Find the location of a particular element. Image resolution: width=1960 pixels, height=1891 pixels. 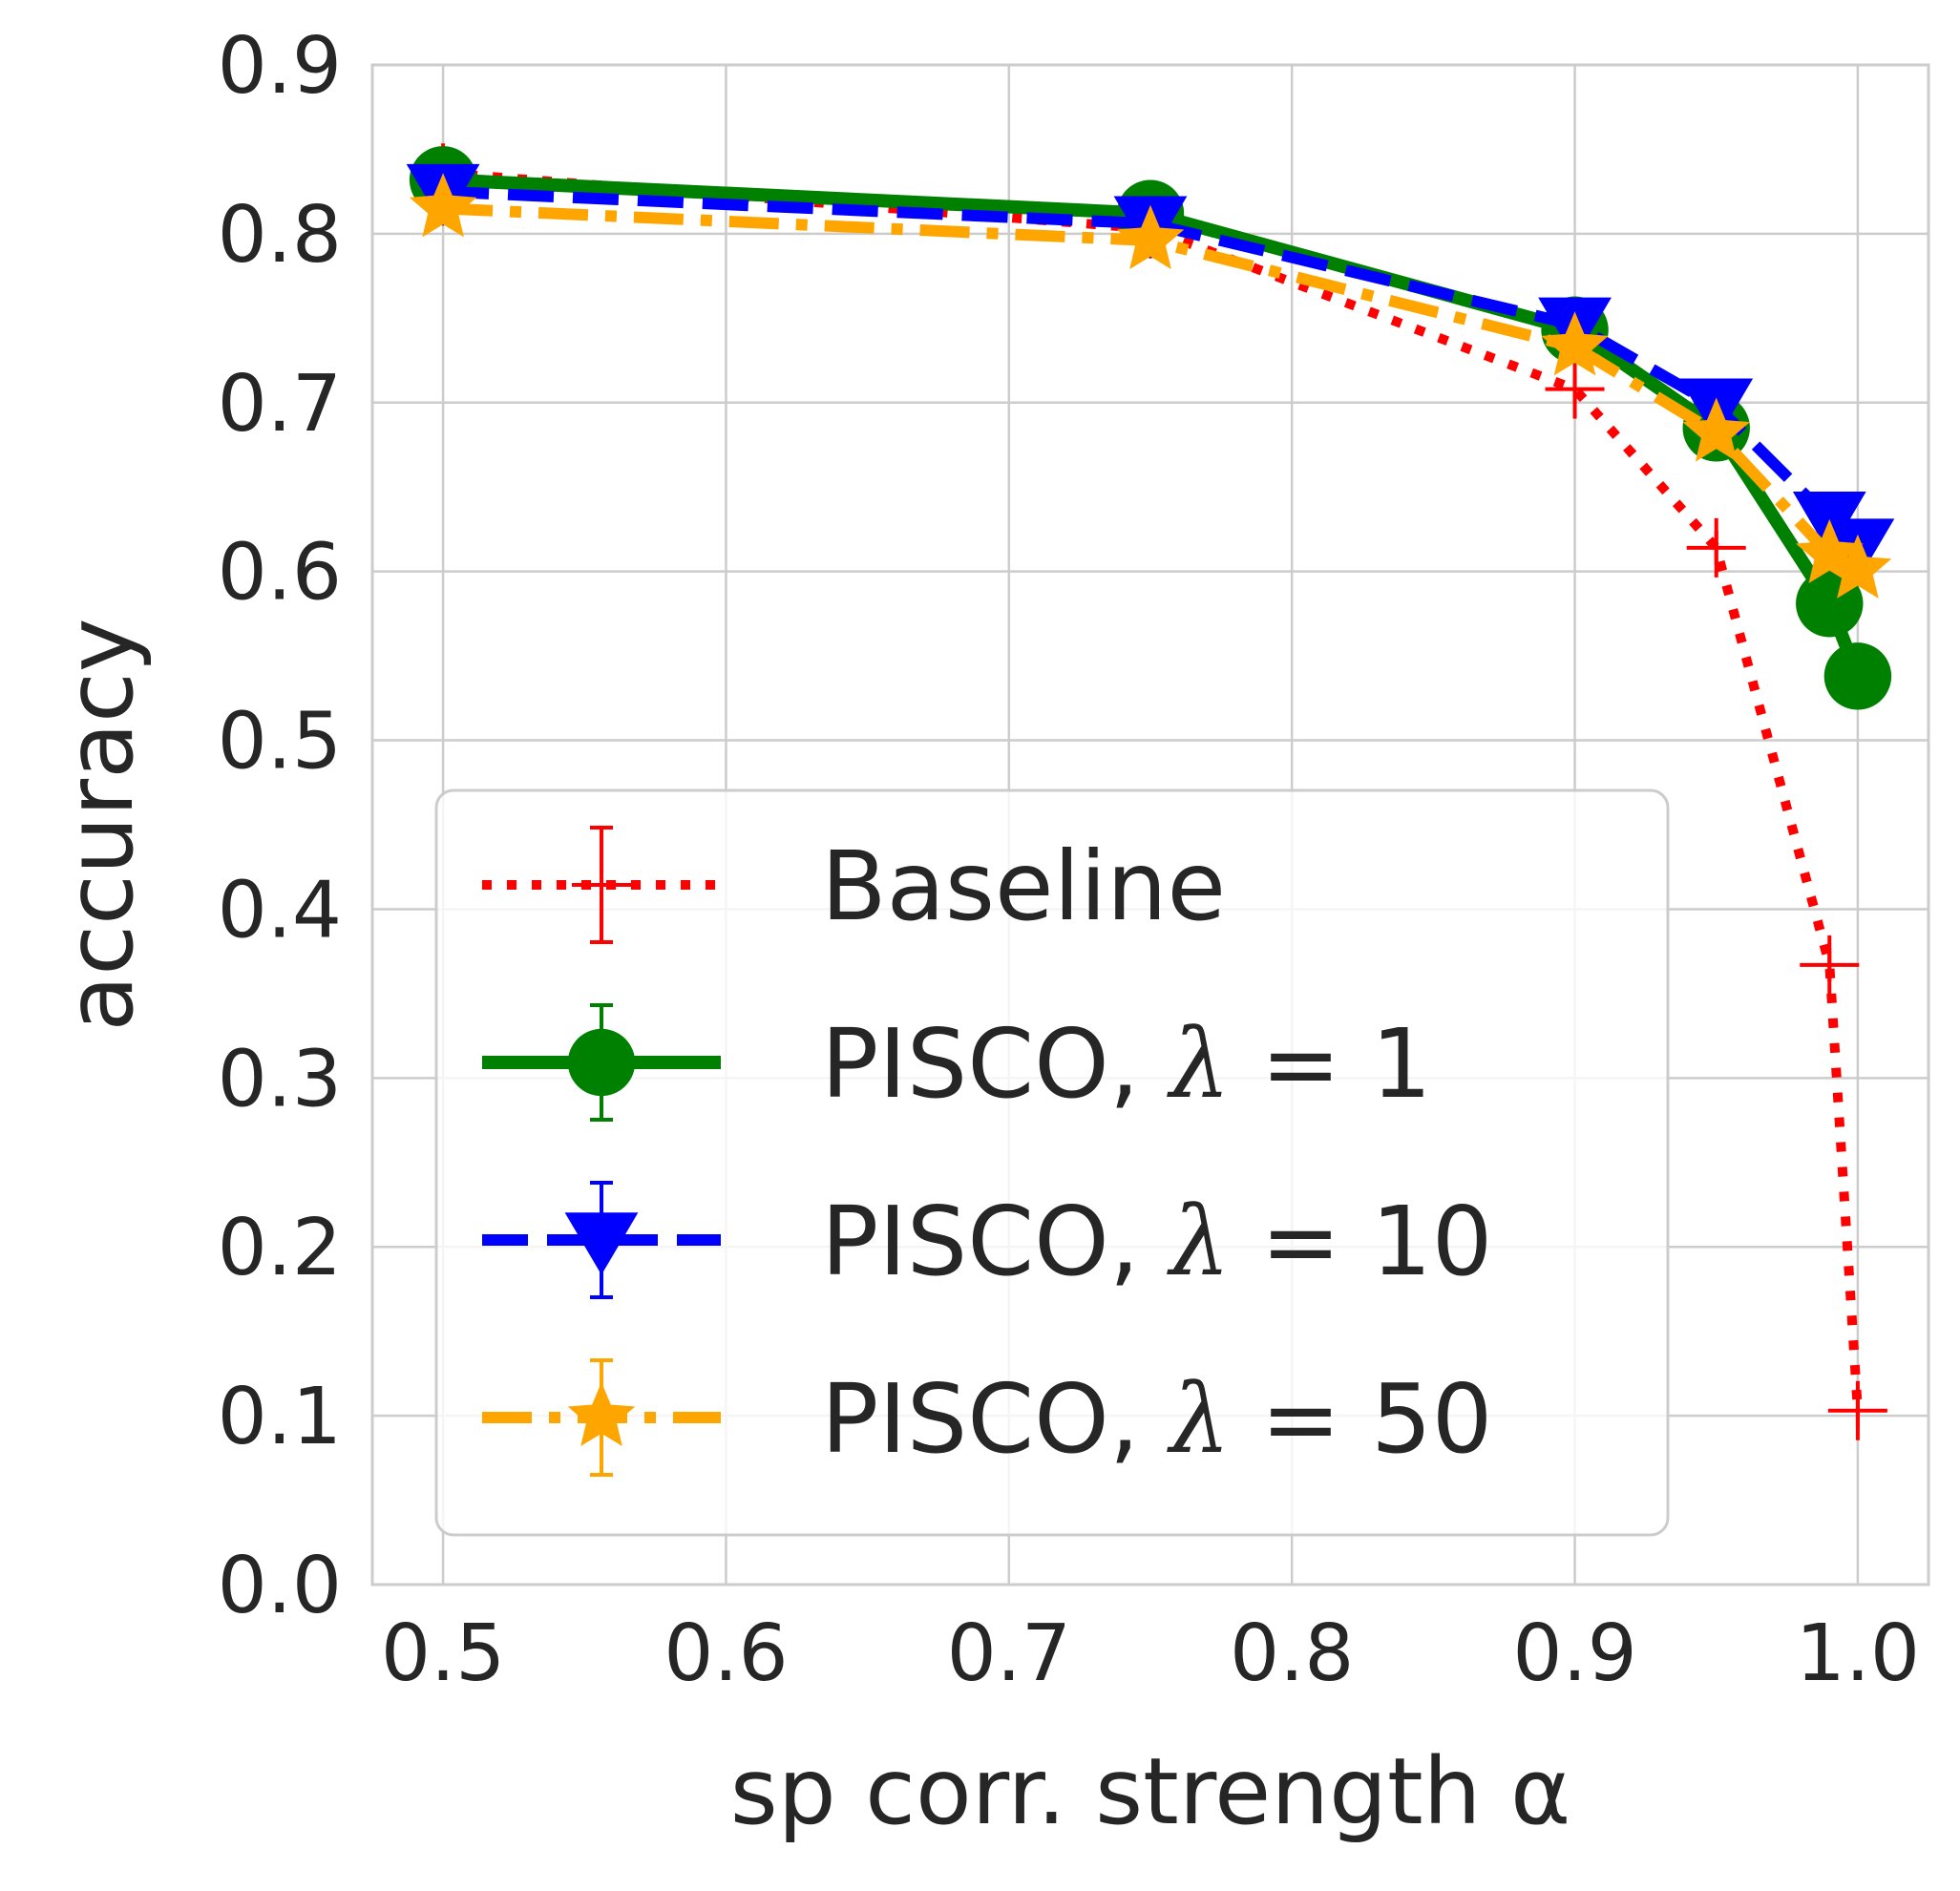

y-tick-label: 0.0 is located at coordinates (280, 1586).